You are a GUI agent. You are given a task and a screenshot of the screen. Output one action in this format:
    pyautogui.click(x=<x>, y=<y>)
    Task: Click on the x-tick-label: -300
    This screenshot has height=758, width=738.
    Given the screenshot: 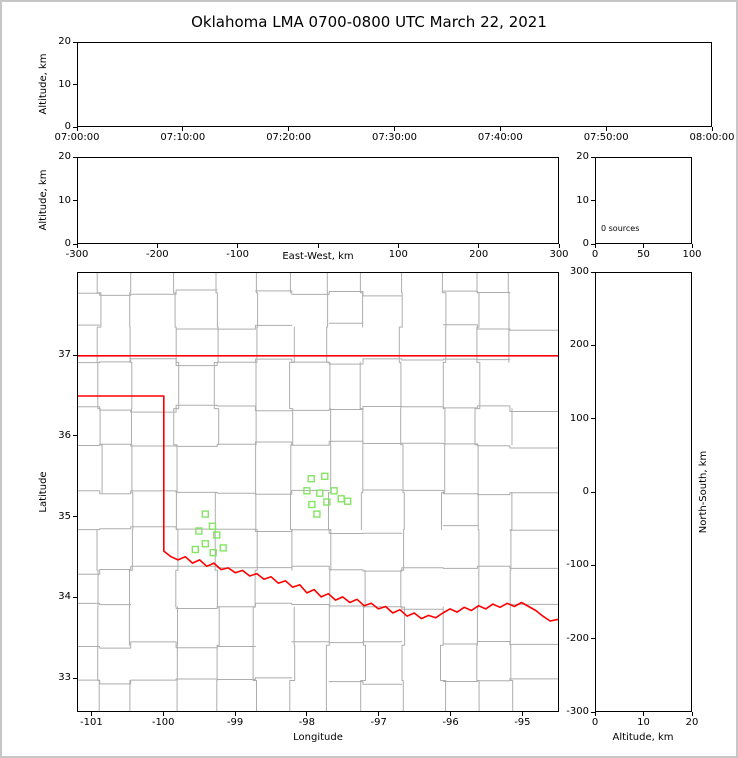 What is the action you would take?
    pyautogui.click(x=77, y=254)
    